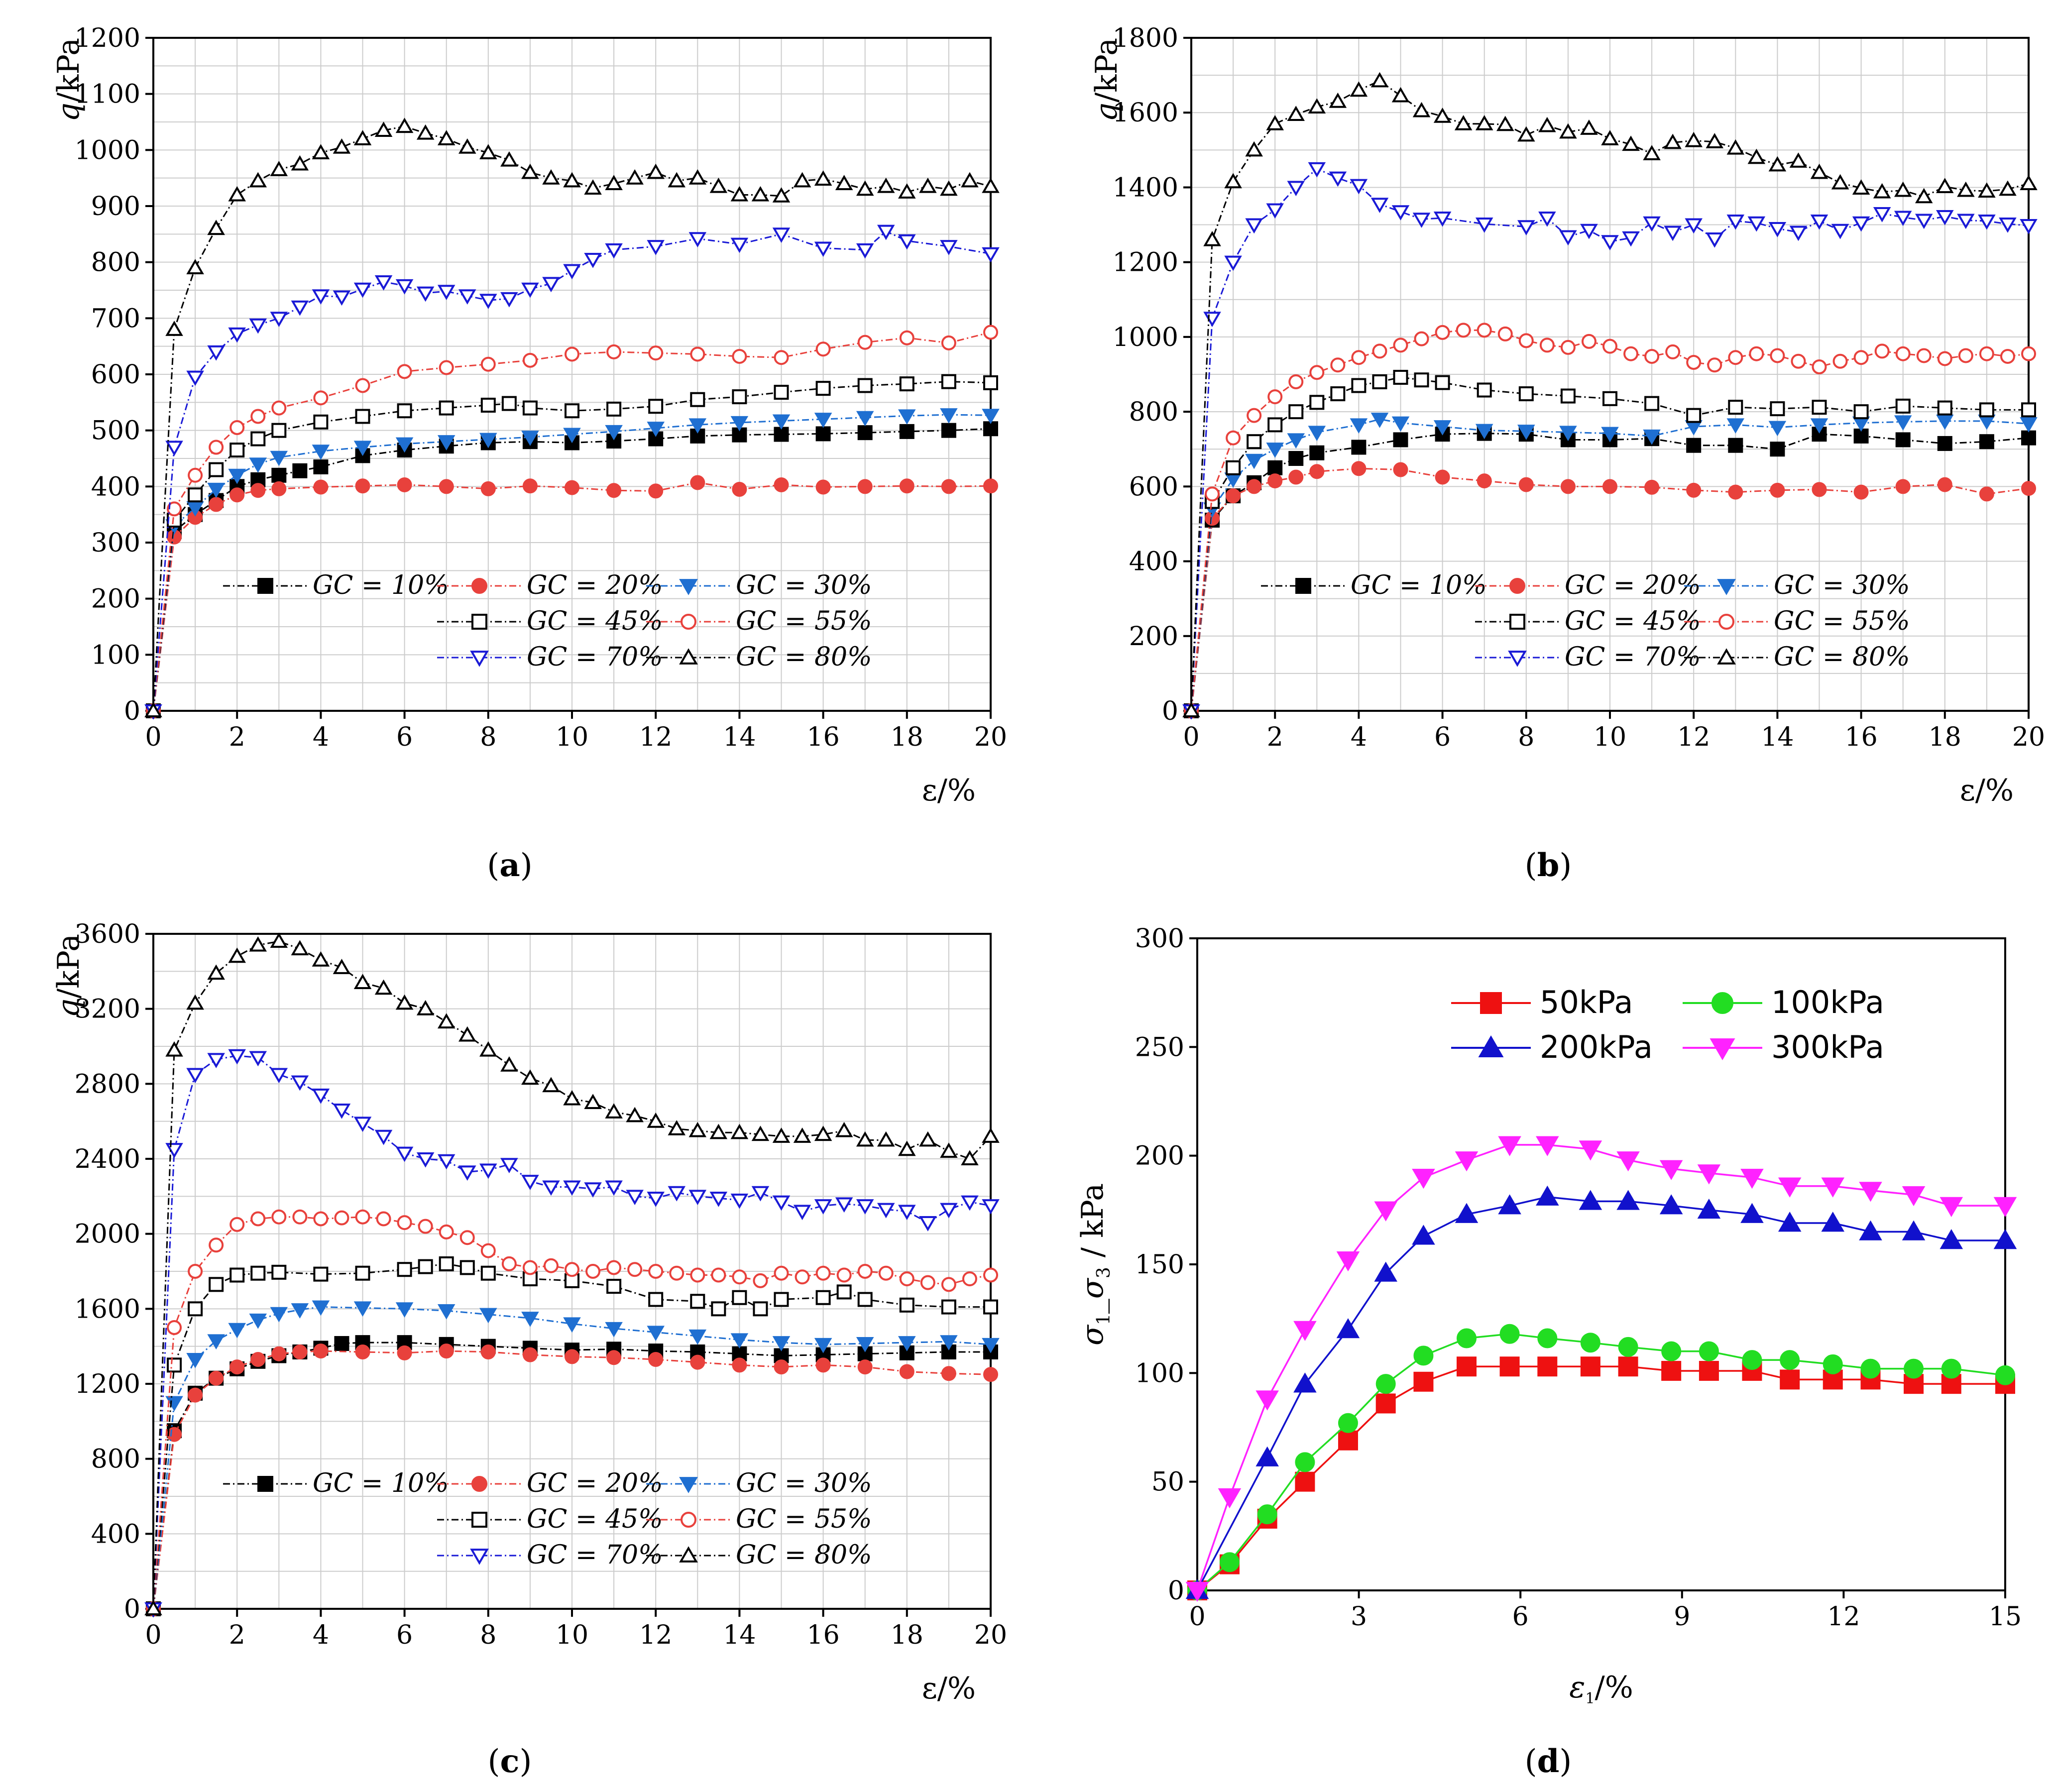 Image resolution: width=2053 pixels, height=1792 pixels. I want to click on legend-item: GC = 20%, so click(550, 1483).